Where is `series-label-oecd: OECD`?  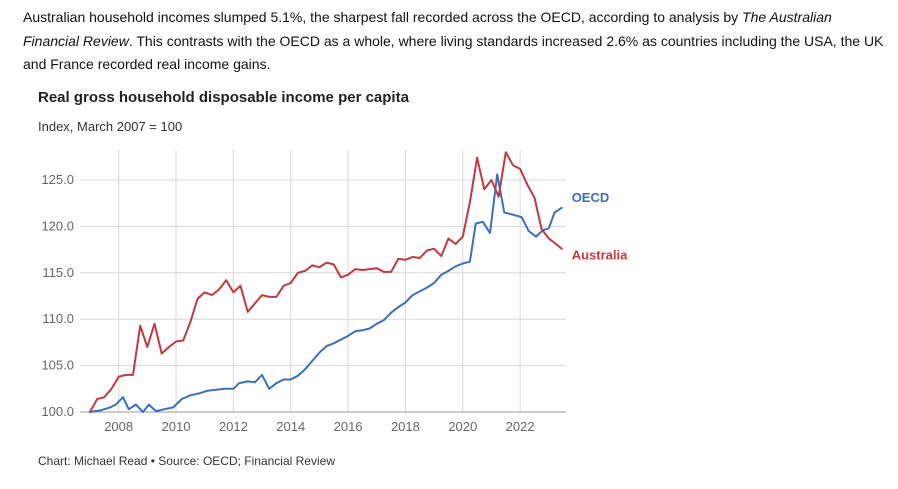 series-label-oecd: OECD is located at coordinates (591, 197).